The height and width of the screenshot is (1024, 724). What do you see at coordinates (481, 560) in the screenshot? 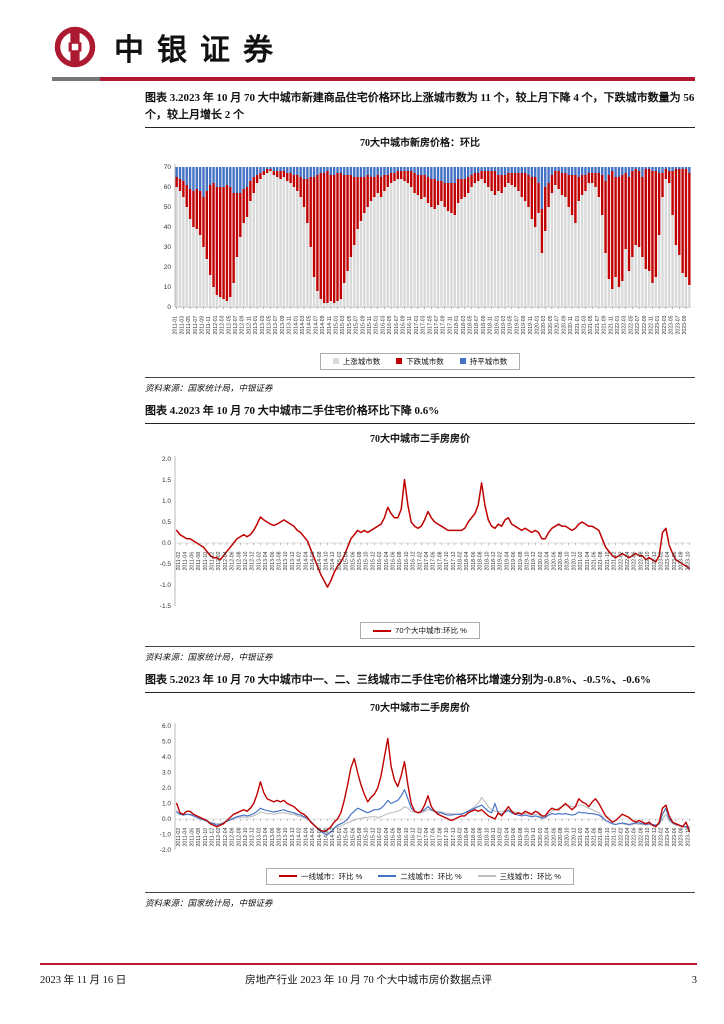
I see `svg-text: 2018-08` at bounding box center [481, 560].